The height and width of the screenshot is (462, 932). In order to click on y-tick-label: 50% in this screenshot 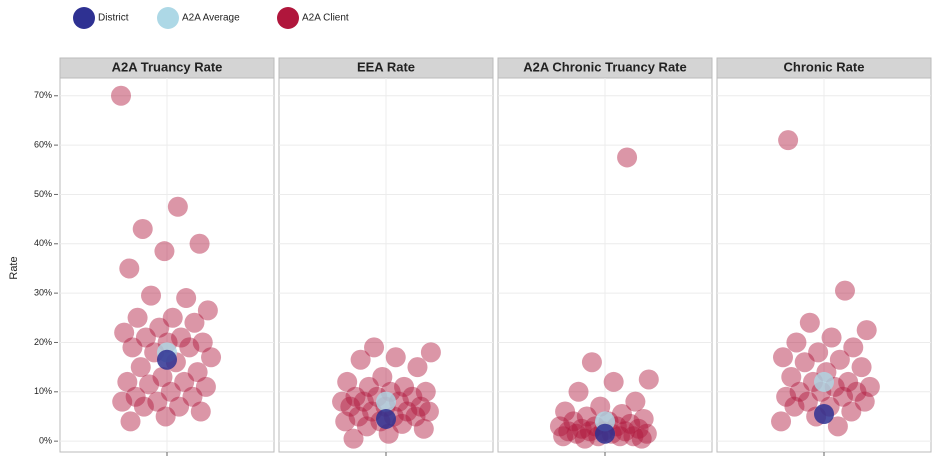, I will do `click(43, 194)`.